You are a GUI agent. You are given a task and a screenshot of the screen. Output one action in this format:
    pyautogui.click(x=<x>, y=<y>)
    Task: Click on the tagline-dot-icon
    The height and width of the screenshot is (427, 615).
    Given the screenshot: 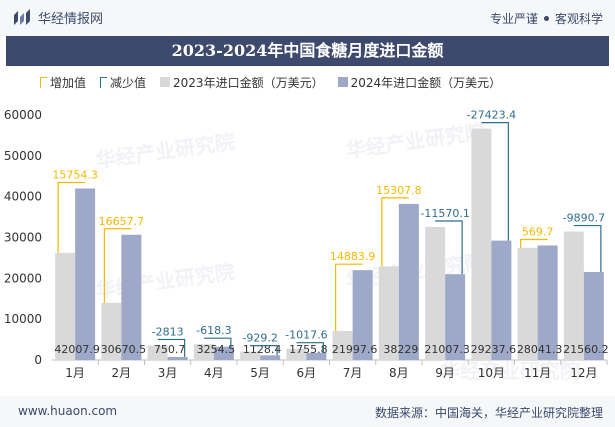 What is the action you would take?
    pyautogui.click(x=546, y=18)
    